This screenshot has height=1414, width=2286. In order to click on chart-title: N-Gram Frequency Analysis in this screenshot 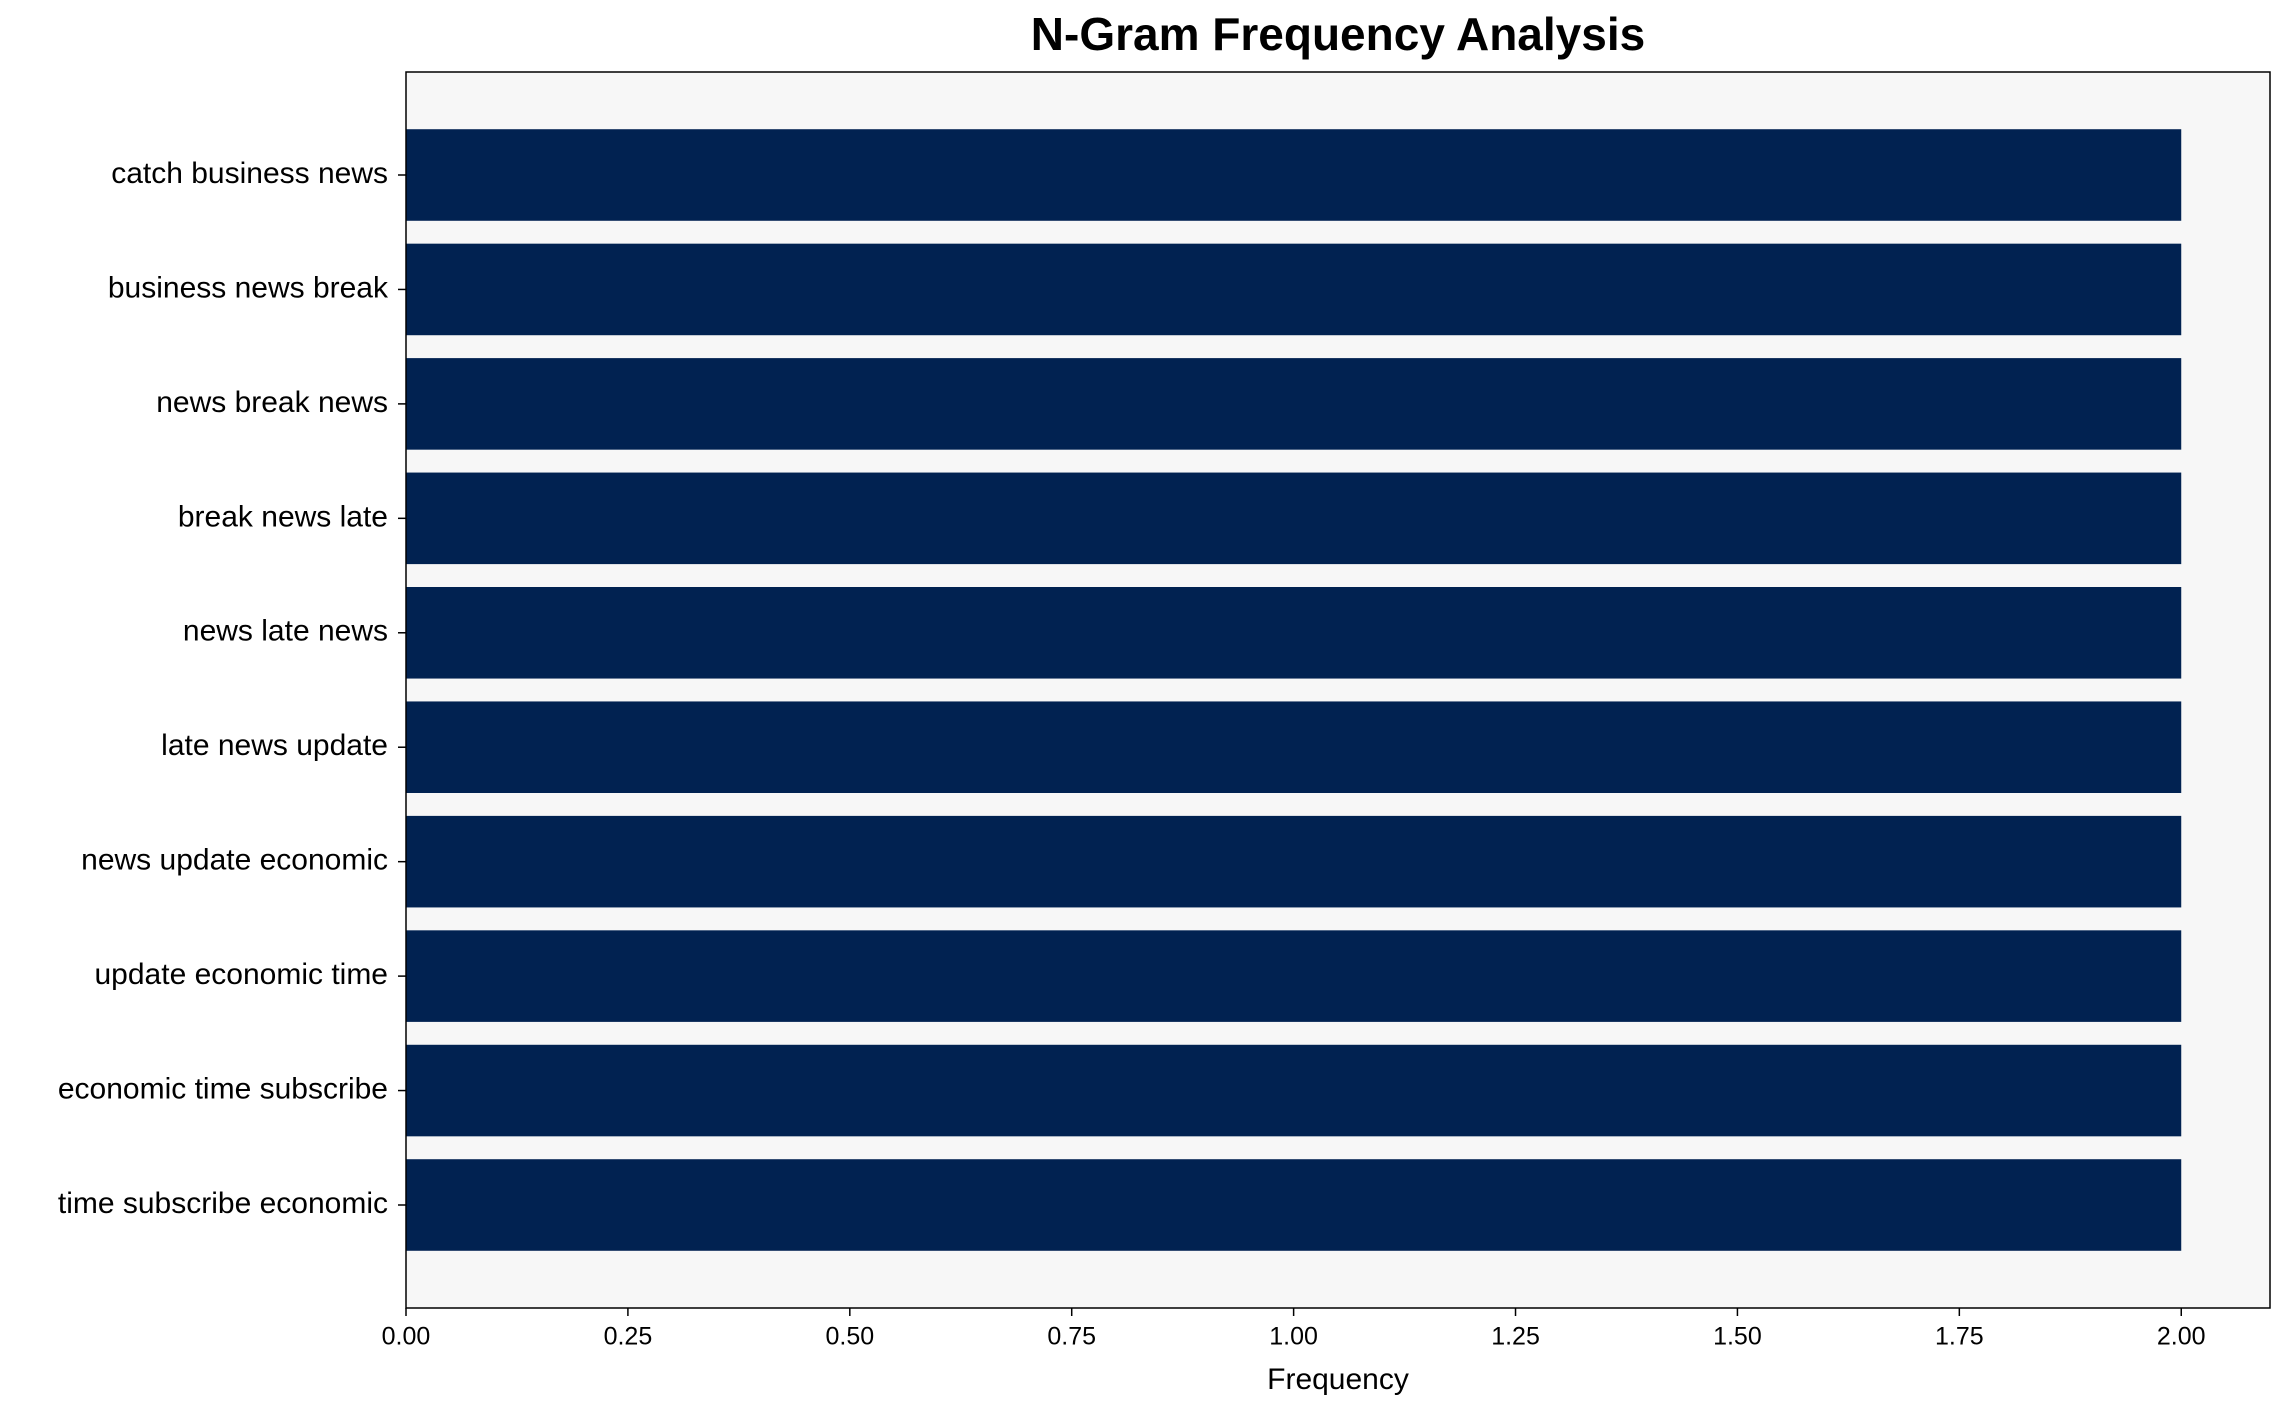, I will do `click(1338, 34)`.